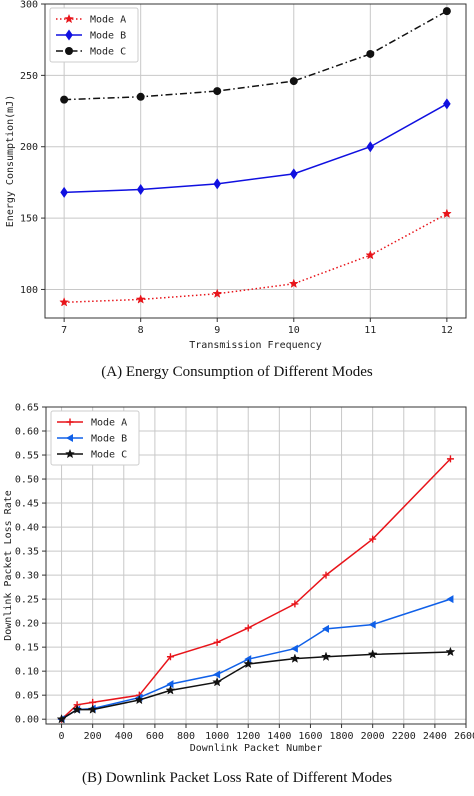  I want to click on x-tick-label: 2200, so click(404, 736).